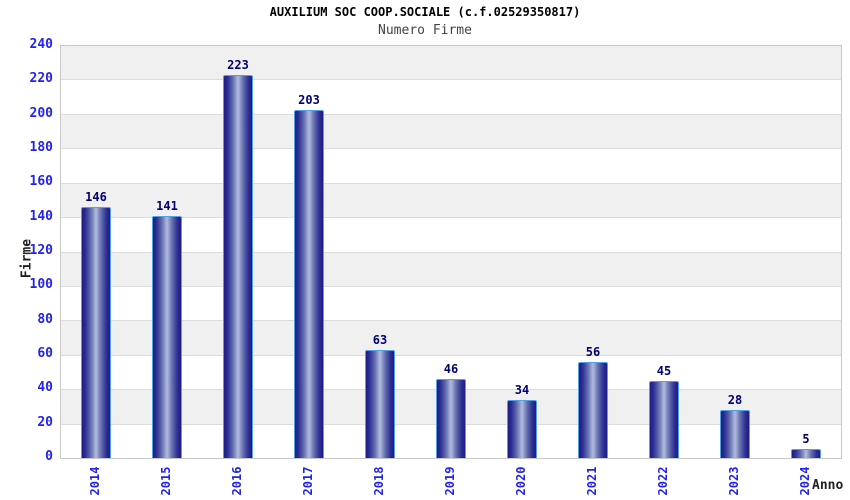 This screenshot has height=500, width=850. Describe the element at coordinates (41, 147) in the screenshot. I see `y-tick-label: 180` at that location.